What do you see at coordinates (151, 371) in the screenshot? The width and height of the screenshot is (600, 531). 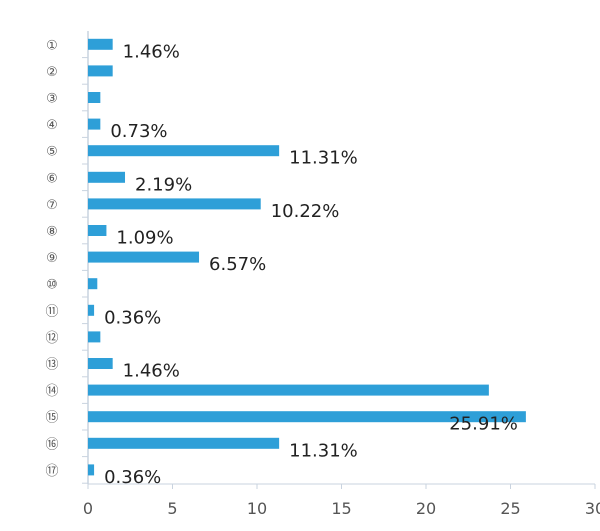 I see `data-label-13: 1.46%` at bounding box center [151, 371].